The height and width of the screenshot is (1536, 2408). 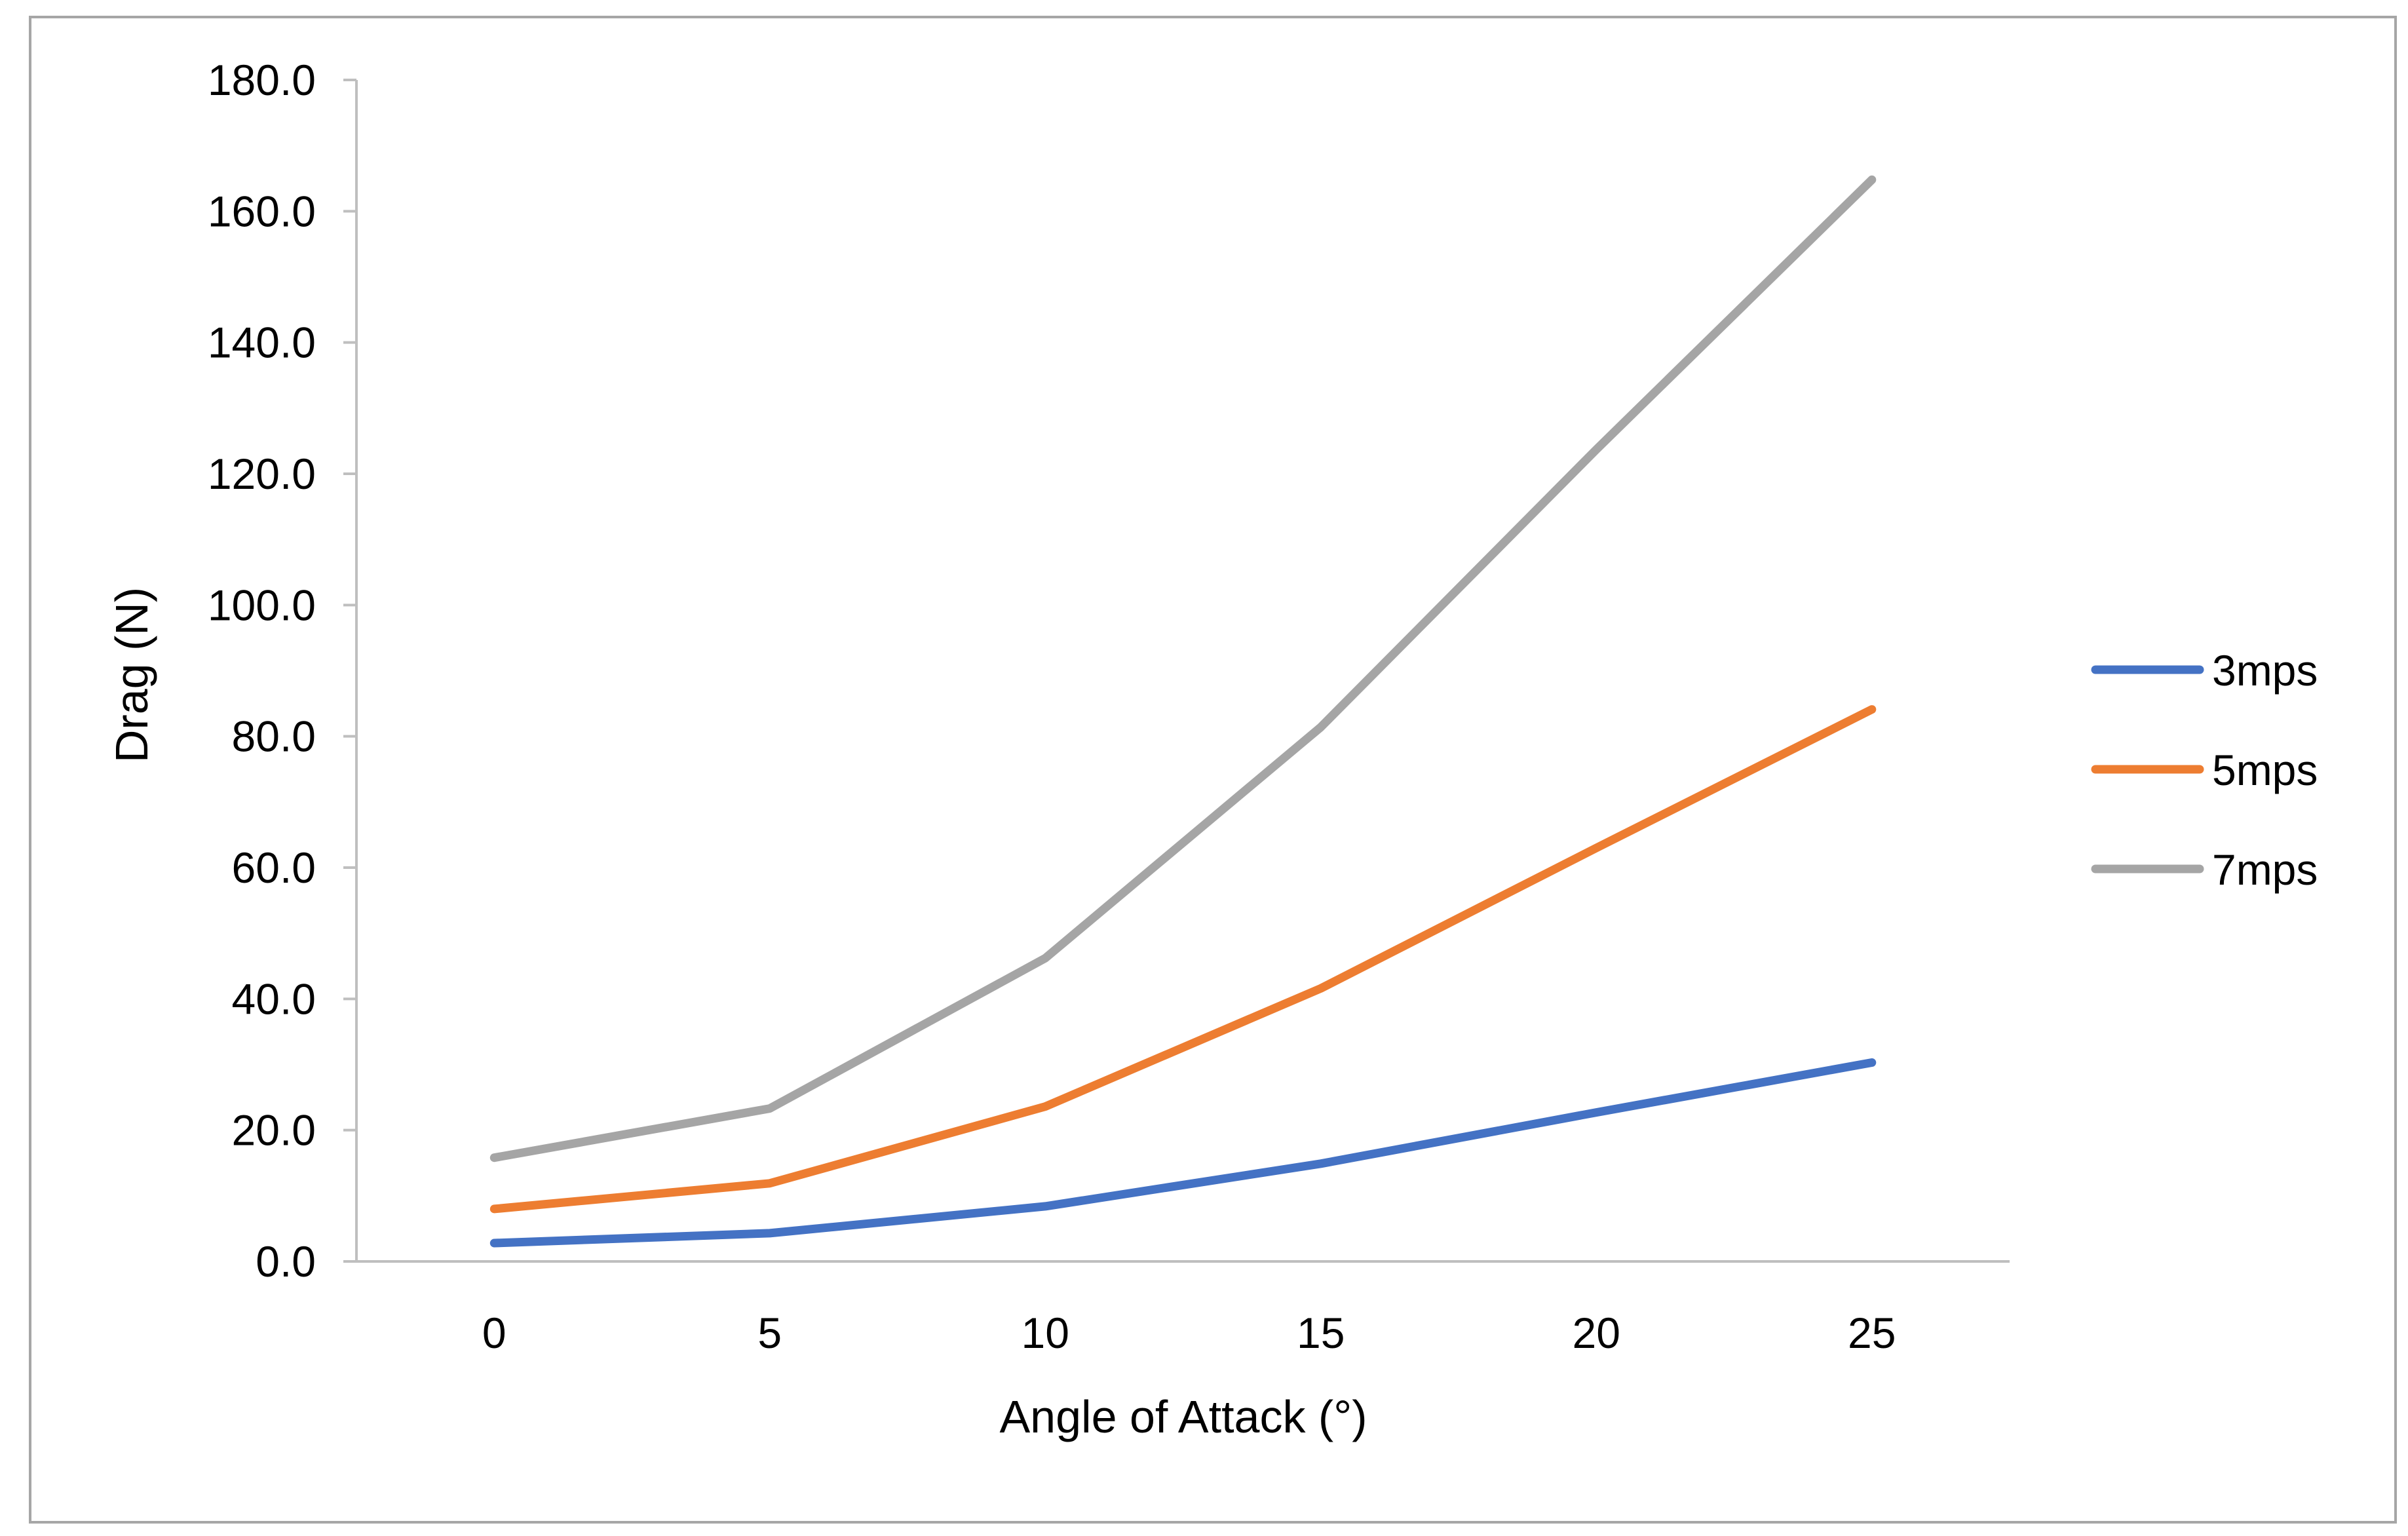 I want to click on legend-label-3mps: 3mps, so click(x=2265, y=670).